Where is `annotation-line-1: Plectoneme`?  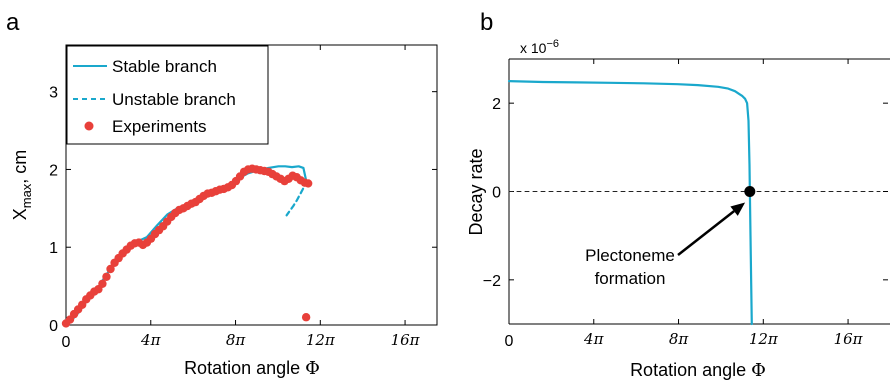
annotation-line-1: Plectoneme is located at coordinates (630, 255).